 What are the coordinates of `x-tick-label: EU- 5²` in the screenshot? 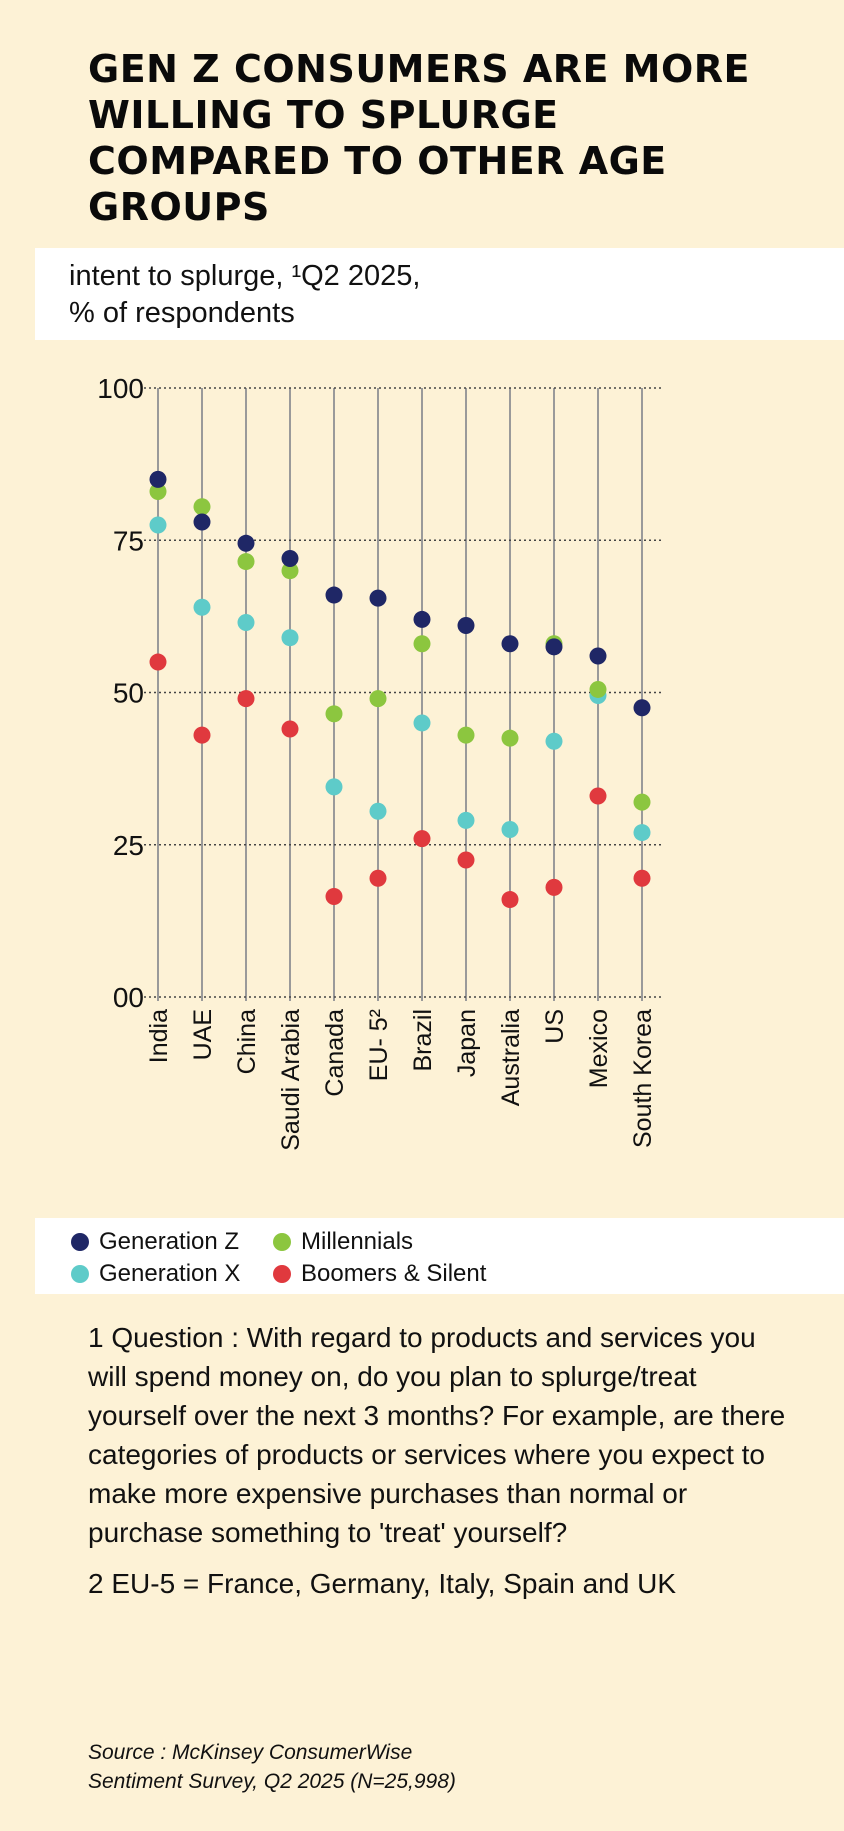 It's located at (379, 1045).